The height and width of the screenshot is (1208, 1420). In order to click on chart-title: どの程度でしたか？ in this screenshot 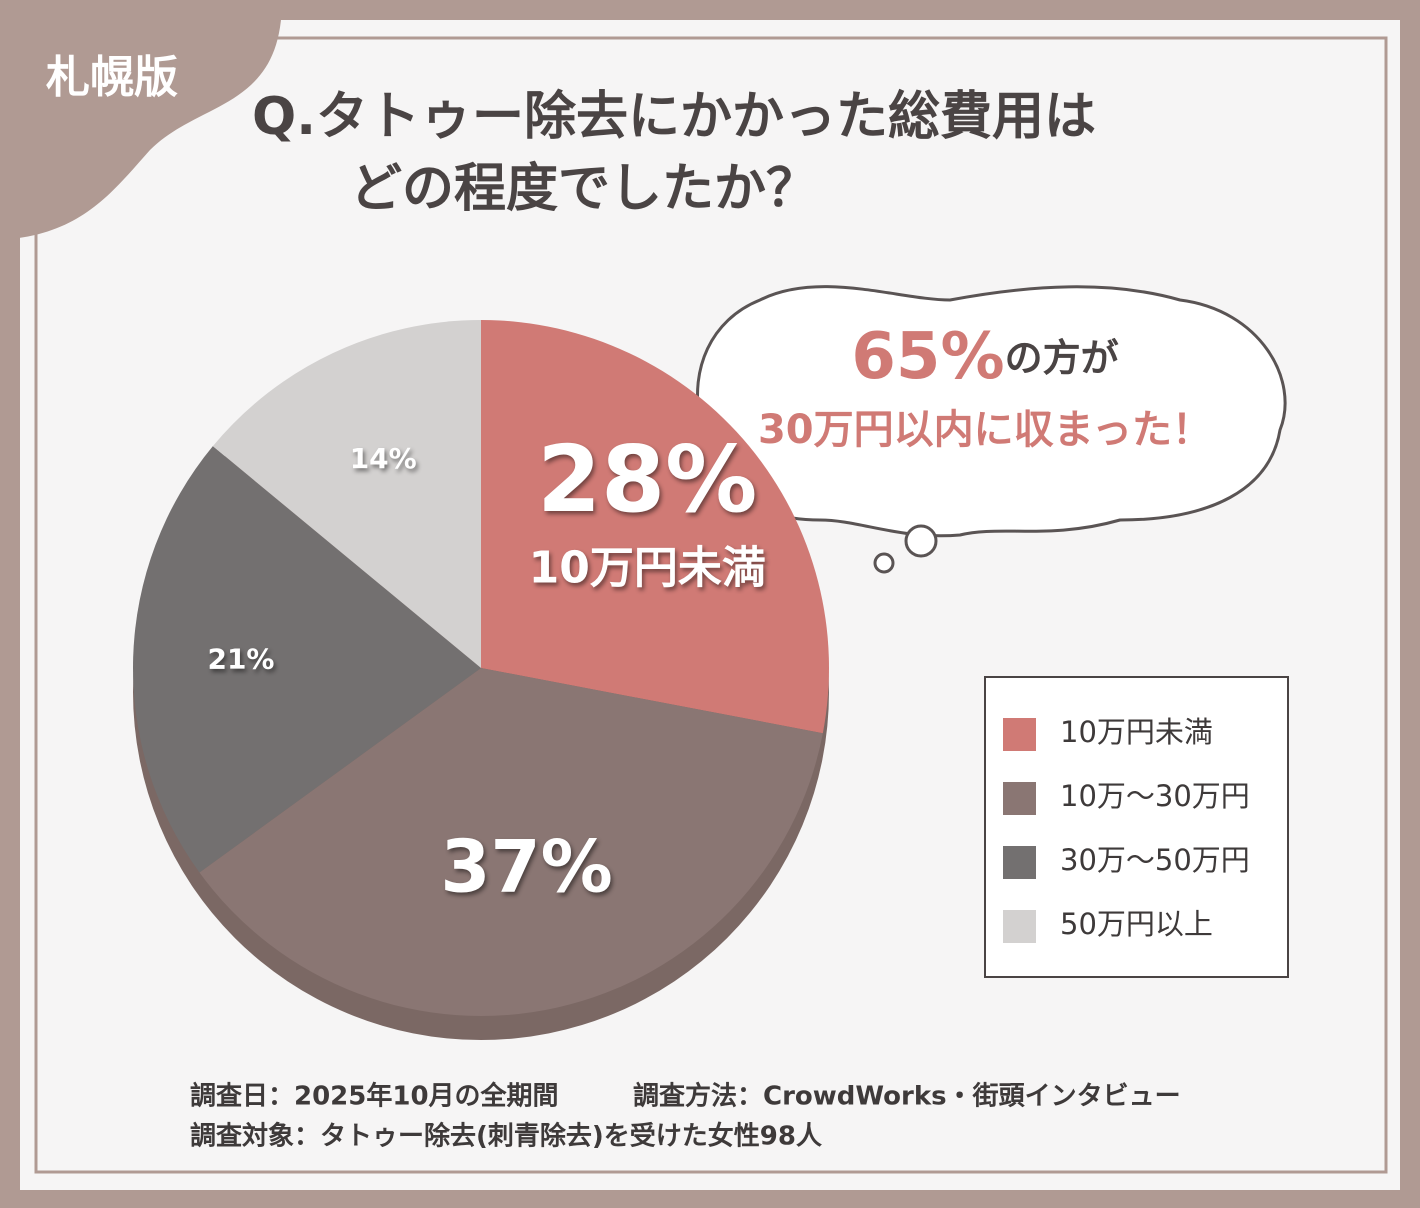, I will do `click(584, 189)`.